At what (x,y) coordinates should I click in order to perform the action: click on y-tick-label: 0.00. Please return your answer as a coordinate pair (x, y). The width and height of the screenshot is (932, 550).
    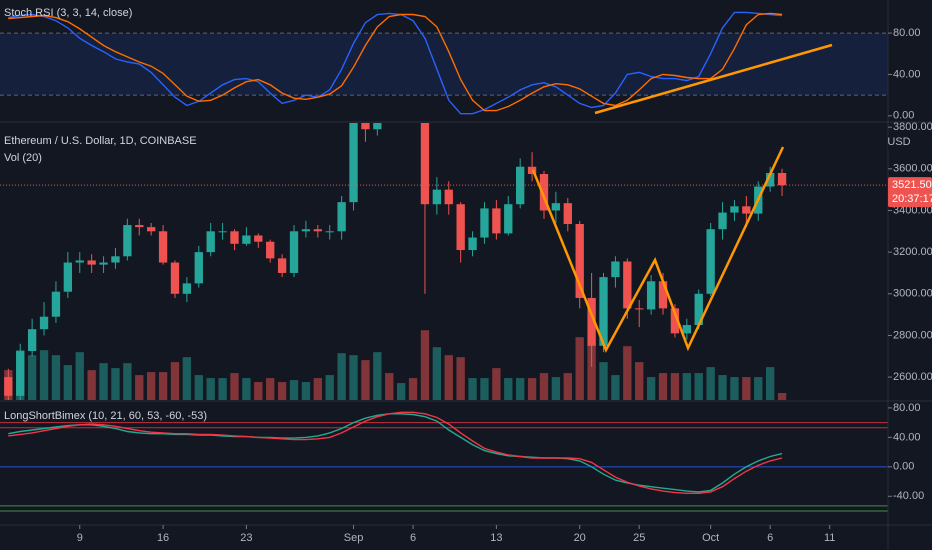
    Looking at the image, I should click on (903, 116).